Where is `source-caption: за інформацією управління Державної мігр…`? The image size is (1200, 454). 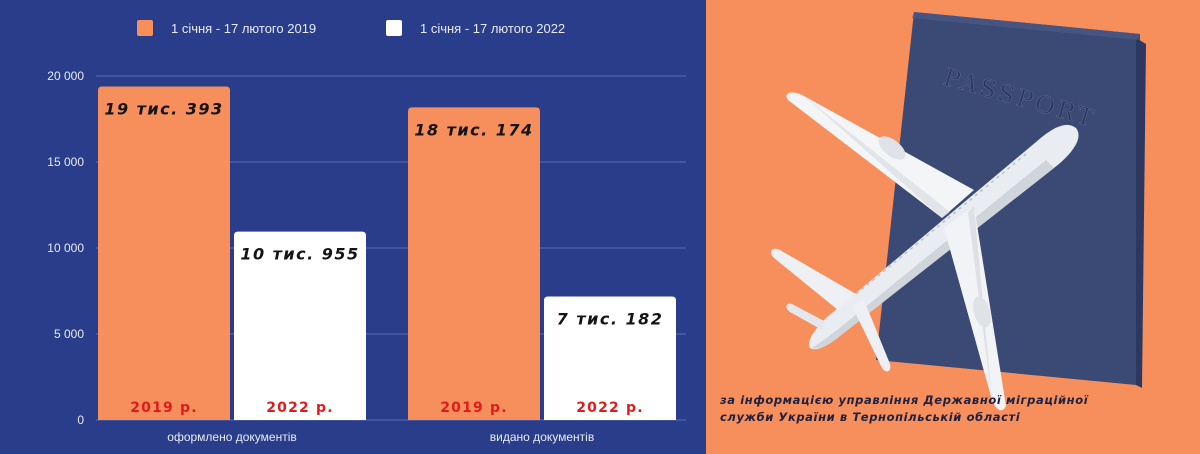 source-caption: за інформацією управління Державної мігр… is located at coordinates (955, 409).